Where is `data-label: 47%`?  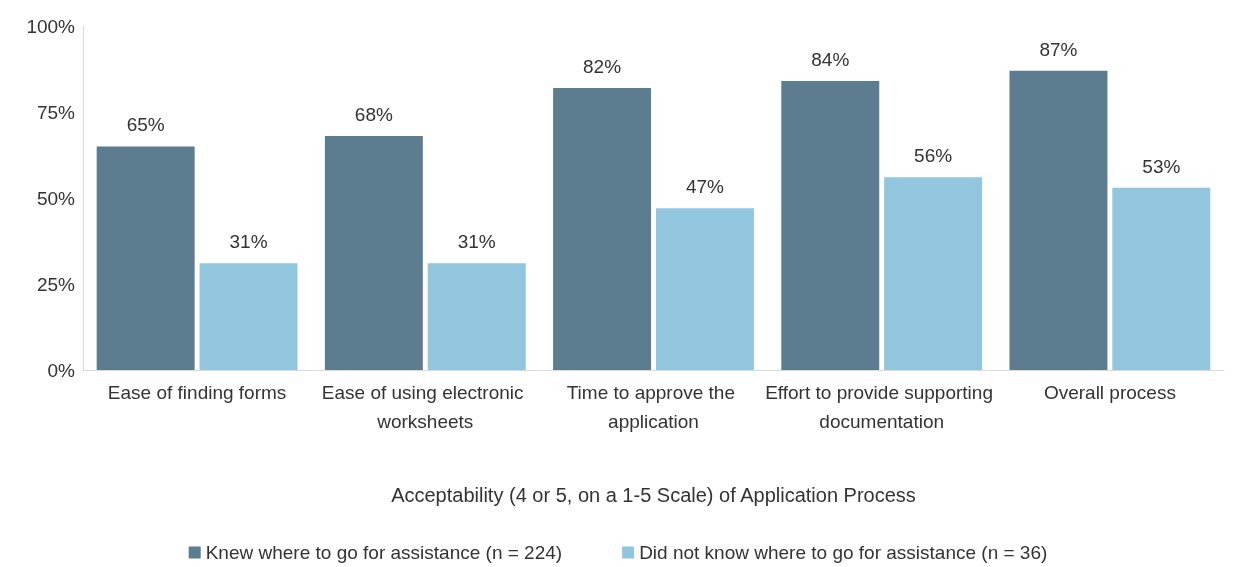 data-label: 47% is located at coordinates (705, 187).